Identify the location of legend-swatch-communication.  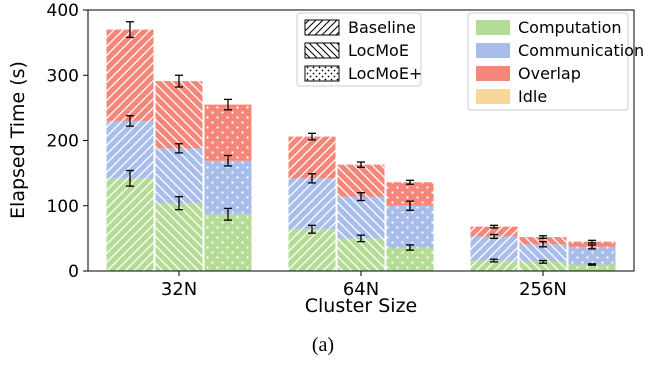
(493, 50).